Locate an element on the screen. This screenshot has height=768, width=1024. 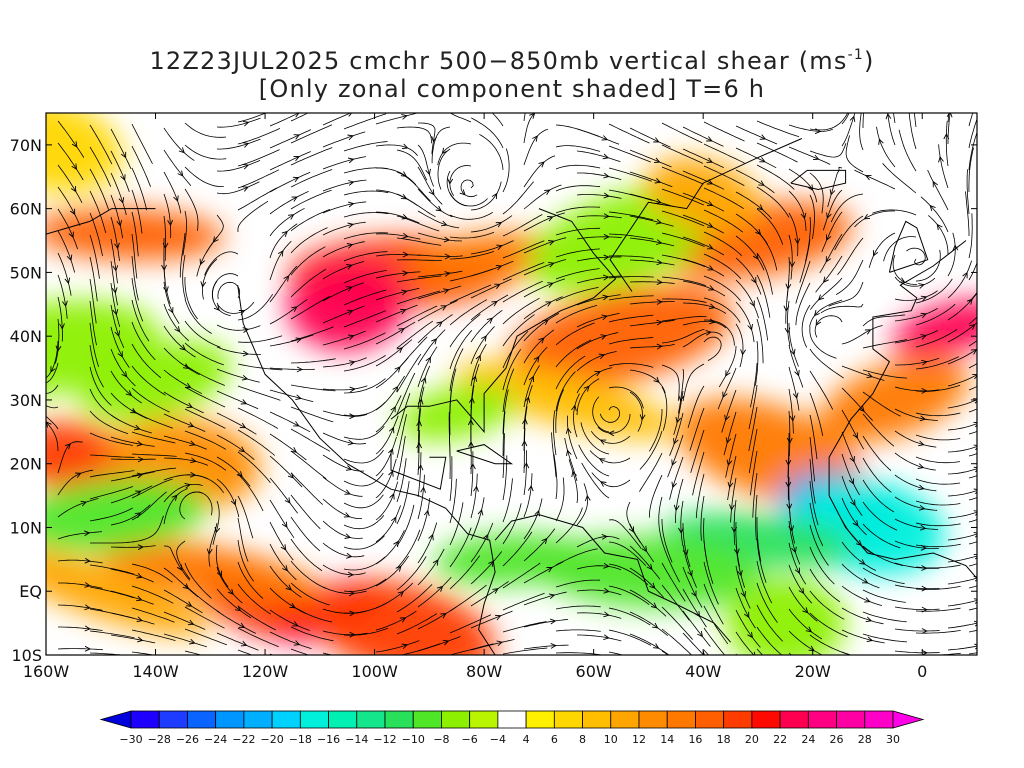
colorbar-label: −8 is located at coordinates (441, 739).